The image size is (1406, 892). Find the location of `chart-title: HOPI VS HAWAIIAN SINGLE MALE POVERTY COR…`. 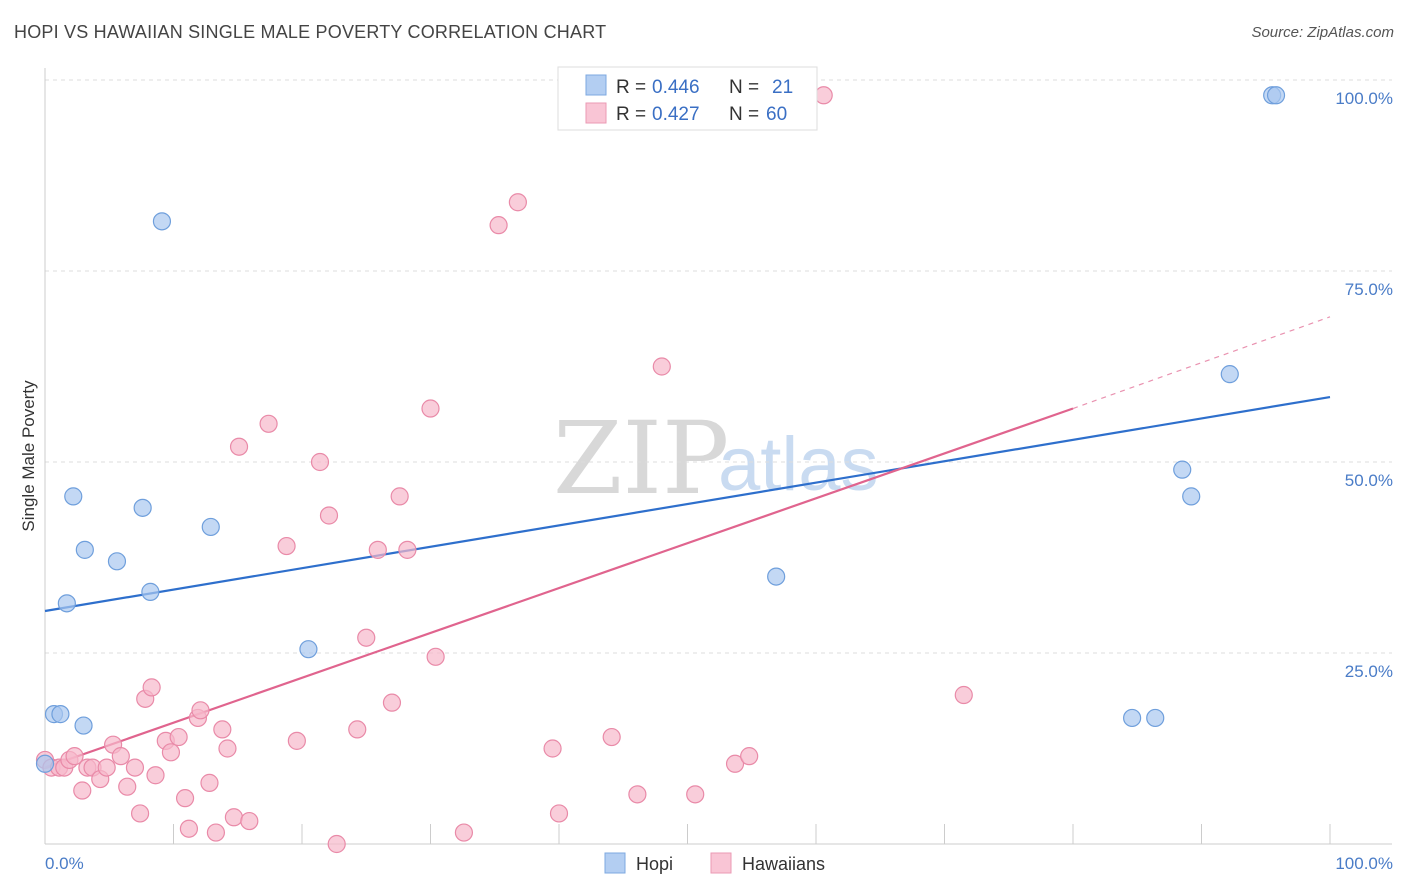

chart-title: HOPI VS HAWAIIAN SINGLE MALE POVERTY COR… is located at coordinates (310, 32).